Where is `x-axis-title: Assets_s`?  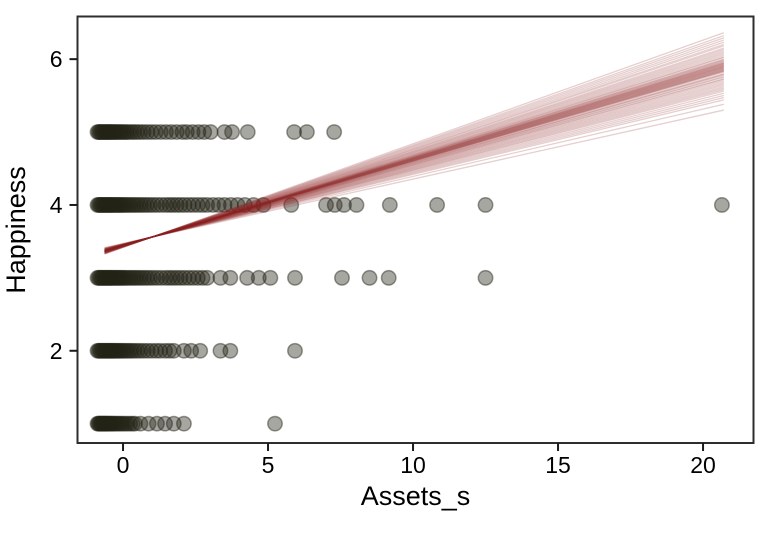
x-axis-title: Assets_s is located at coordinates (416, 496).